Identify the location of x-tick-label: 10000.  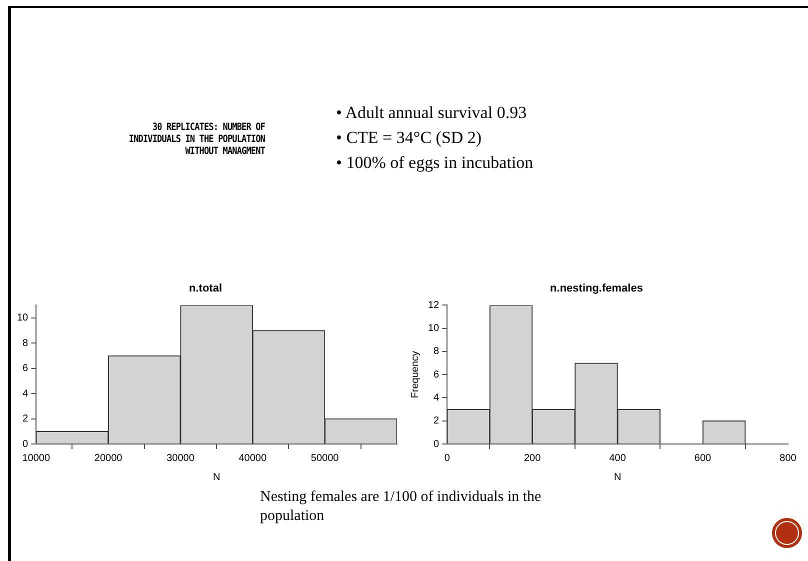
(36, 458).